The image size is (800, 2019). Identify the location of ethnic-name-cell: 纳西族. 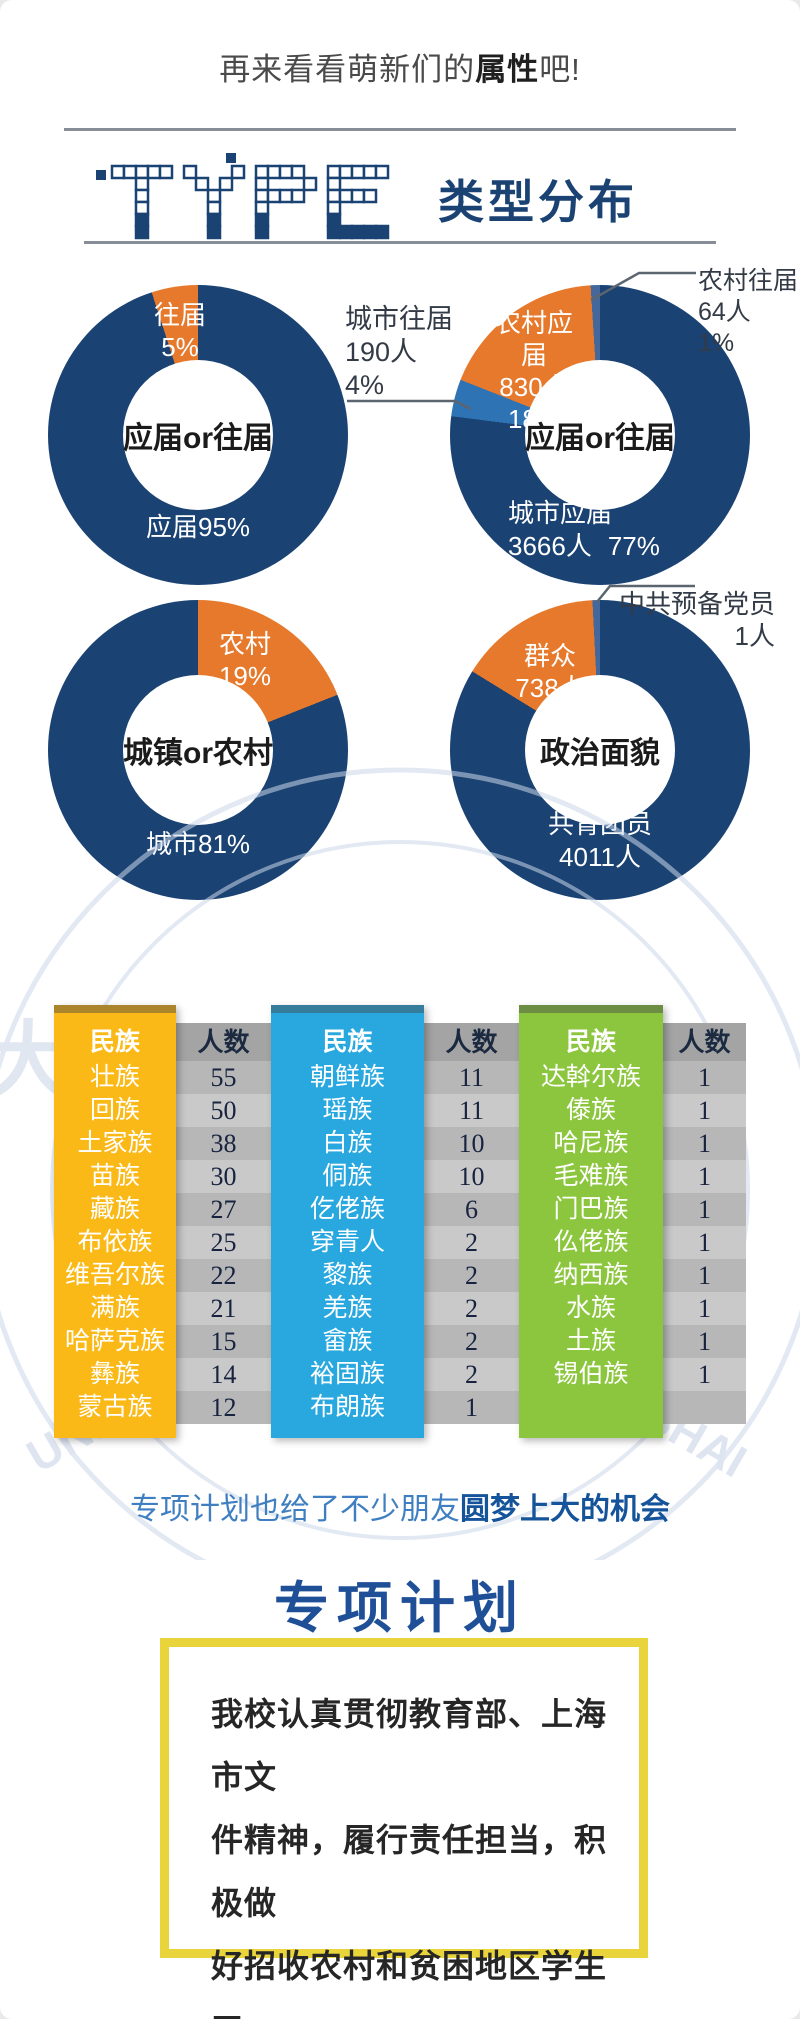
(591, 1275).